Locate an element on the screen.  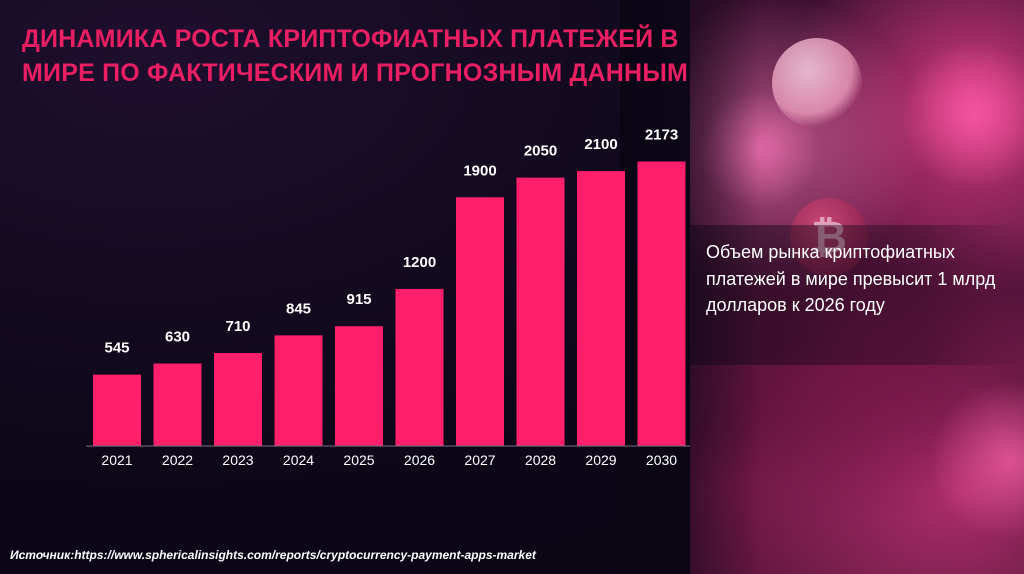
value-label-2030: 2173 is located at coordinates (661, 135).